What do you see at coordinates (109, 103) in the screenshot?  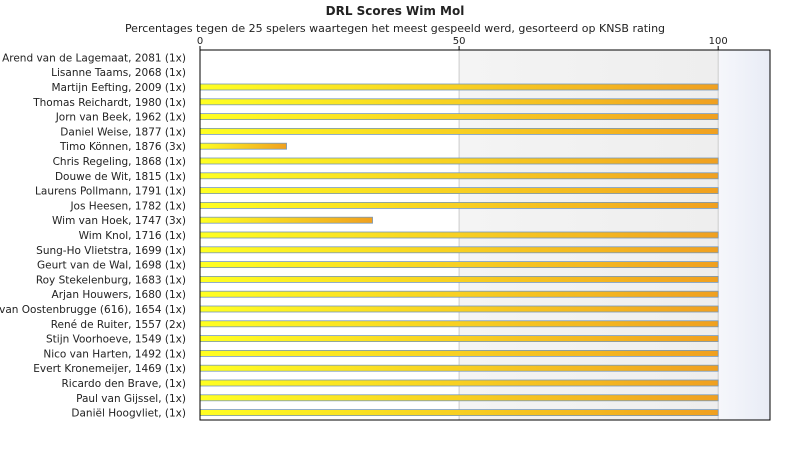 I see `category-label: Thomas Reichardt, 1980 (1x)` at bounding box center [109, 103].